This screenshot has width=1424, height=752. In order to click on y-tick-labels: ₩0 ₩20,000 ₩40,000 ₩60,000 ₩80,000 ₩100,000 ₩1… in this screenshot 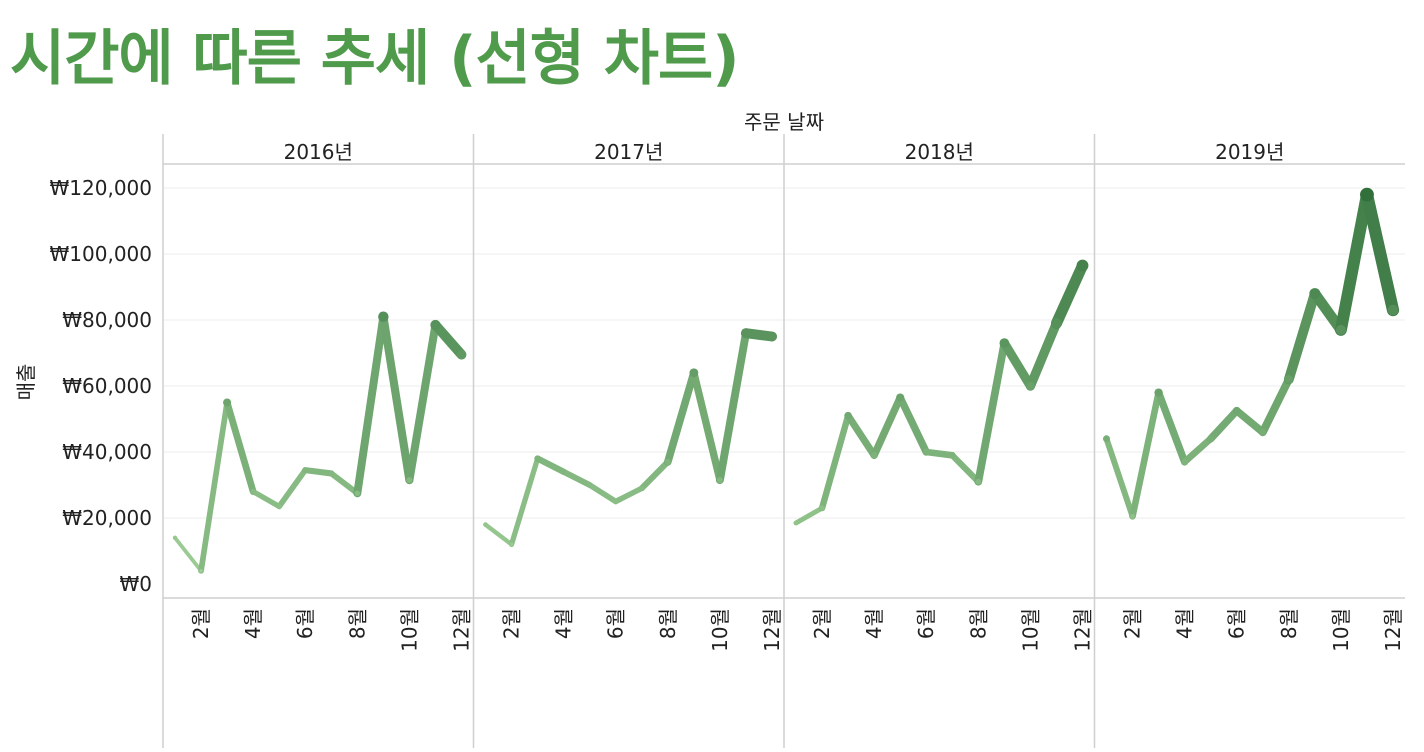, I will do `click(101, 386)`.